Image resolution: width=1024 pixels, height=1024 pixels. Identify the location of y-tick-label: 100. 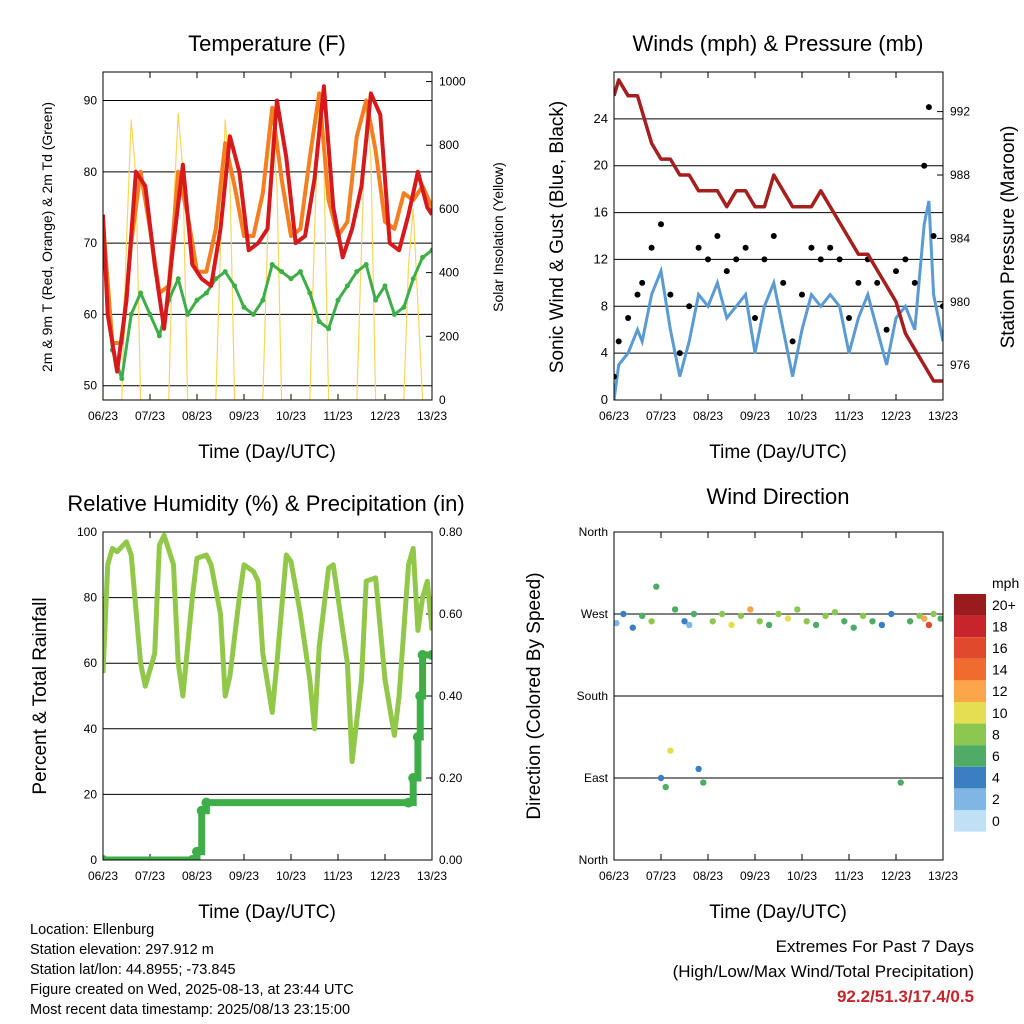
(87, 532).